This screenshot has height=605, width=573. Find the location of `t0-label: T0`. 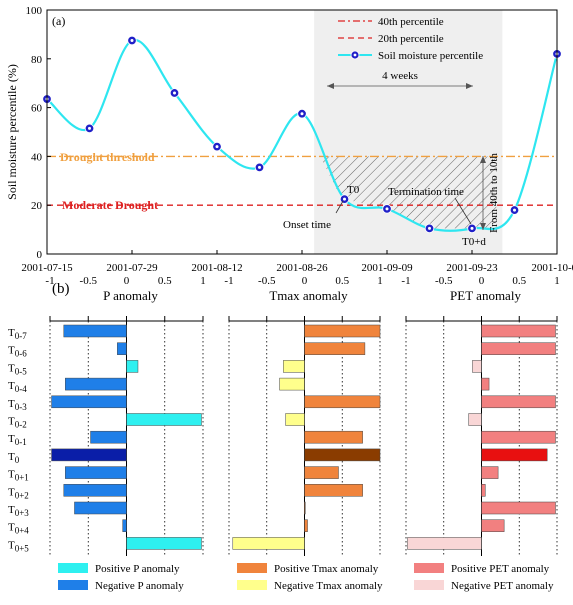

t0-label: T0 is located at coordinates (353, 190).